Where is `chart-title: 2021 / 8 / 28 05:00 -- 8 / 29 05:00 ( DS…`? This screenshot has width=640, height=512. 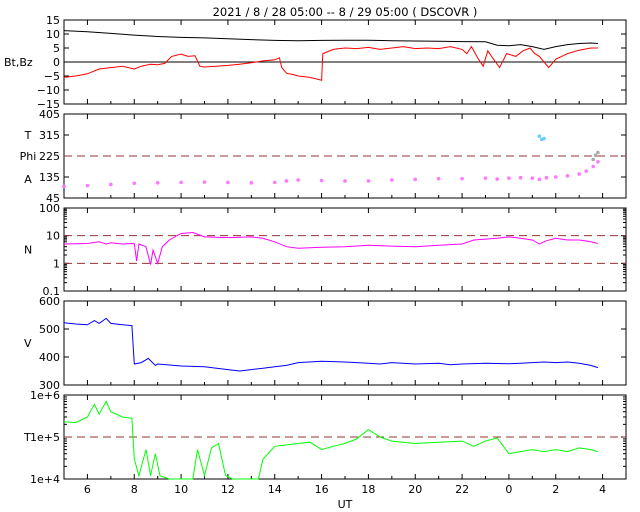 chart-title: 2021 / 8 / 28 05:00 -- 8 / 29 05:00 ( DS… is located at coordinates (345, 12).